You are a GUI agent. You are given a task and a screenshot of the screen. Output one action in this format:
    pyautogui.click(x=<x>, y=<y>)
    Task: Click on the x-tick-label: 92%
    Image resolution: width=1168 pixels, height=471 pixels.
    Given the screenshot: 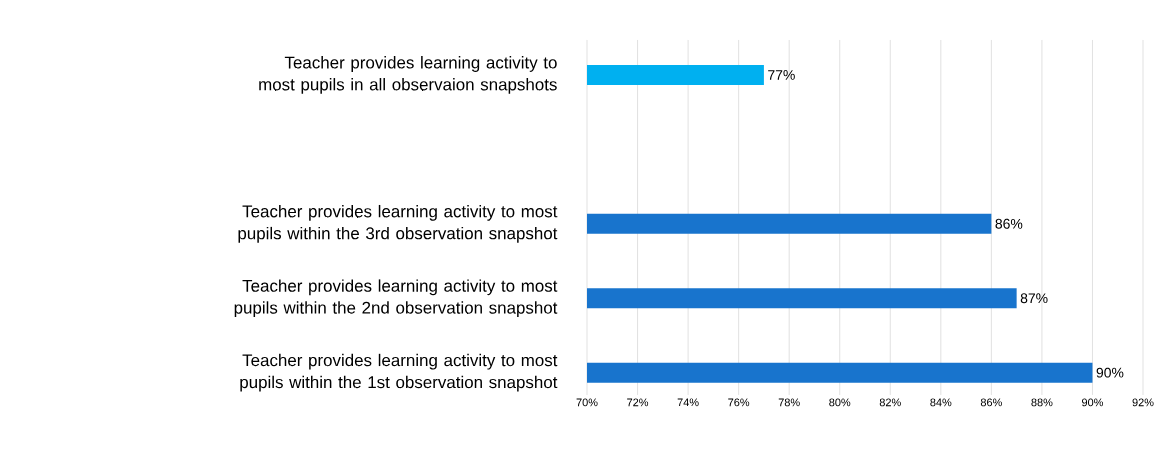 What is the action you would take?
    pyautogui.click(x=1143, y=402)
    